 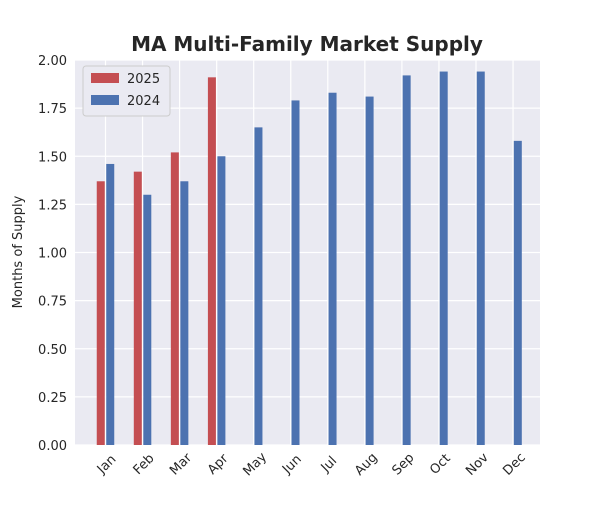 I want to click on x-tick-label: Feb, so click(x=144, y=464).